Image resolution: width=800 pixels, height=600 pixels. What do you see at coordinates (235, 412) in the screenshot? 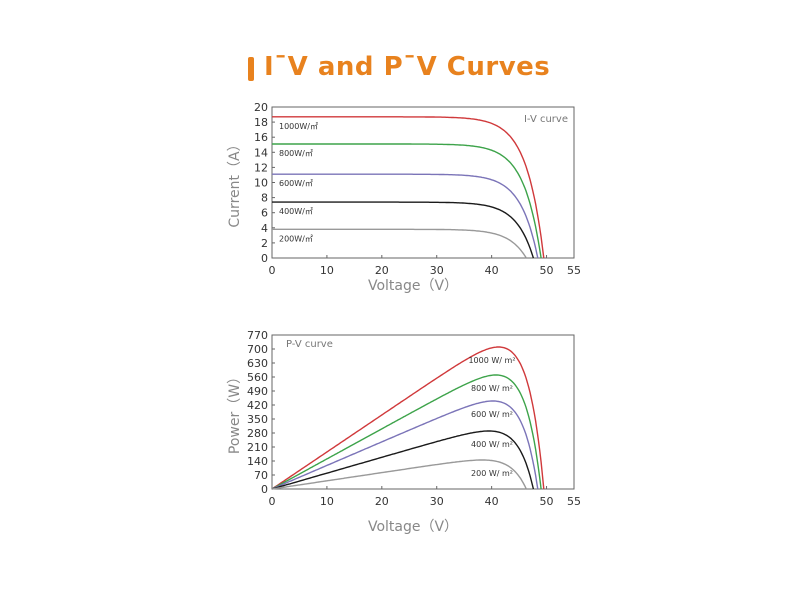
I see `y-axis-label: Power（W）` at bounding box center [235, 412].